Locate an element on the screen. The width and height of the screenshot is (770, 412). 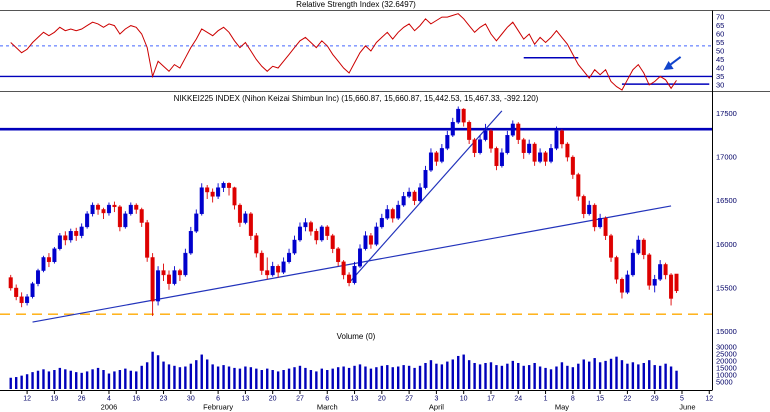
month-label: March is located at coordinates (327, 407).